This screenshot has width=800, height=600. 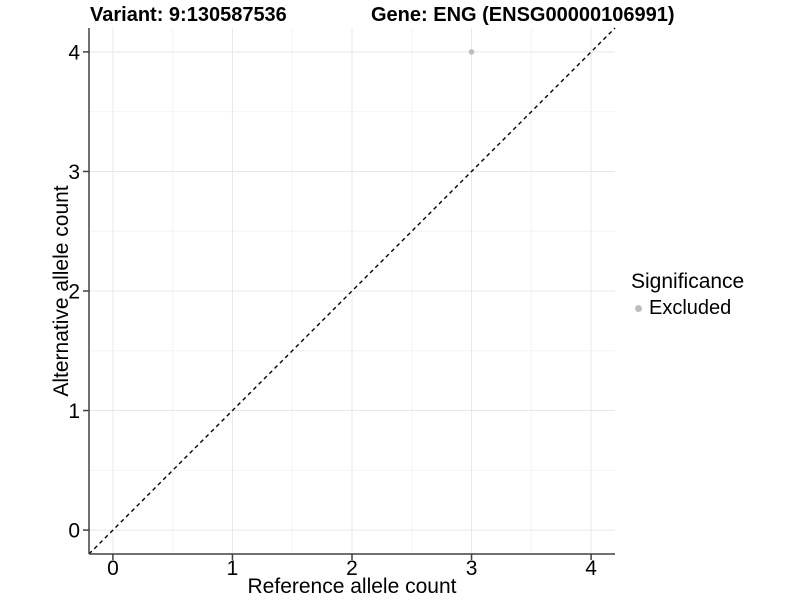 I want to click on y-tick-label: 1, so click(x=74, y=411).